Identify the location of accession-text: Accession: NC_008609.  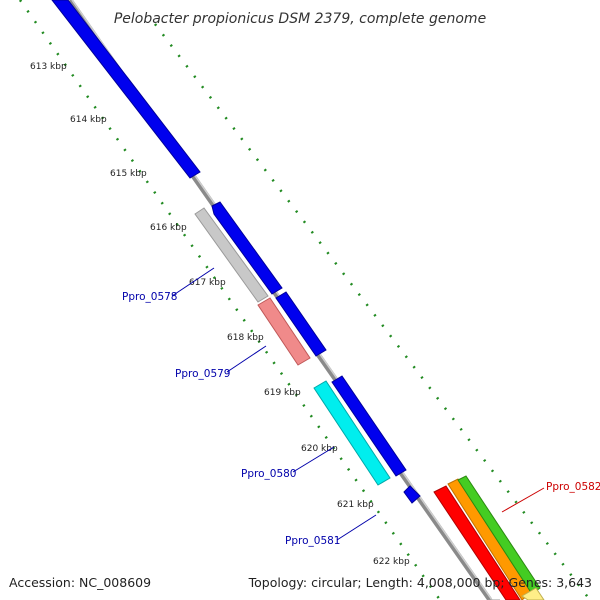
(80, 582).